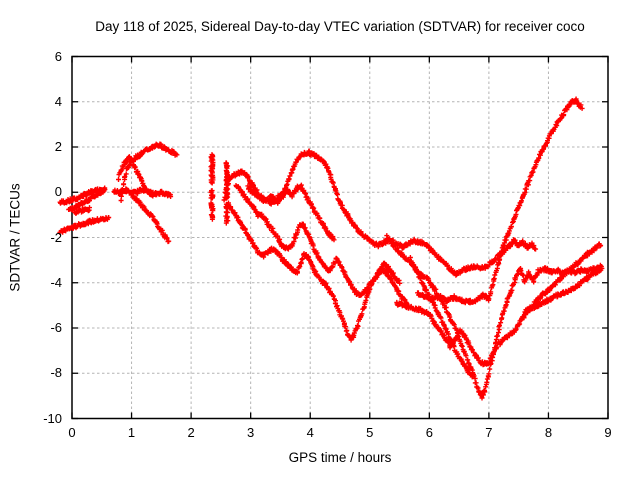  Describe the element at coordinates (608, 432) in the screenshot. I see `x-tick-label-9: 9` at that location.